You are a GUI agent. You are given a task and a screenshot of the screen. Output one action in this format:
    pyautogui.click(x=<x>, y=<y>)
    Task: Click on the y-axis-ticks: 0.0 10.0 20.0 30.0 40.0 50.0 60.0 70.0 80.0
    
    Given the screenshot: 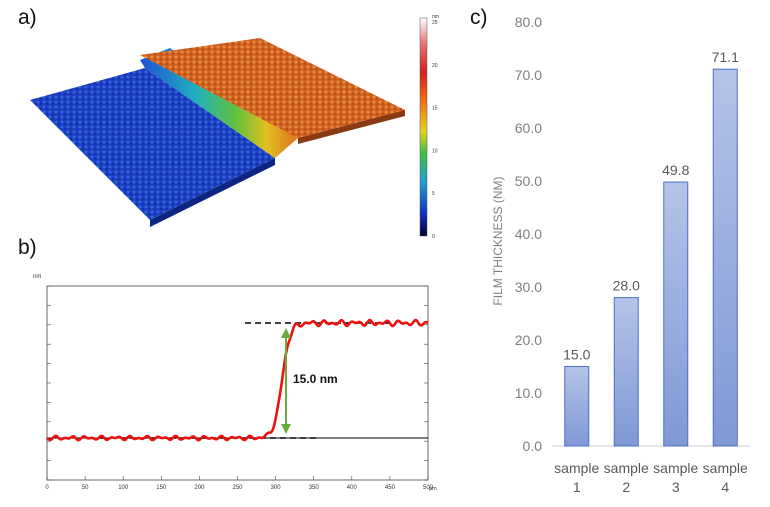 What is the action you would take?
    pyautogui.click(x=528, y=234)
    